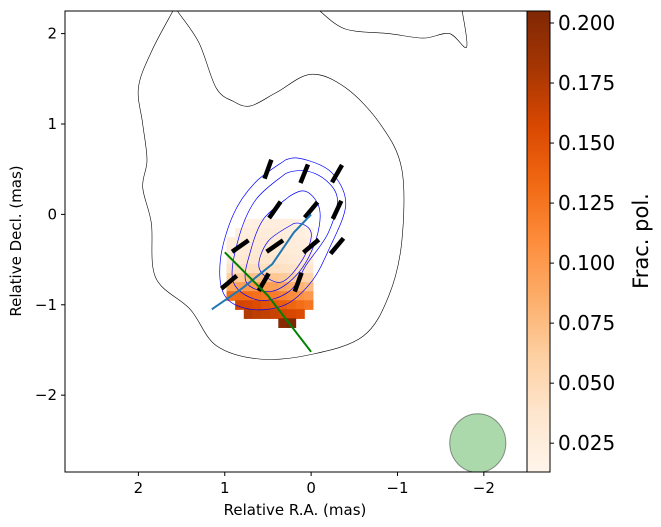 This screenshot has height=527, width=661. I want to click on colorbar-tick-label: 0.200, so click(586, 23).